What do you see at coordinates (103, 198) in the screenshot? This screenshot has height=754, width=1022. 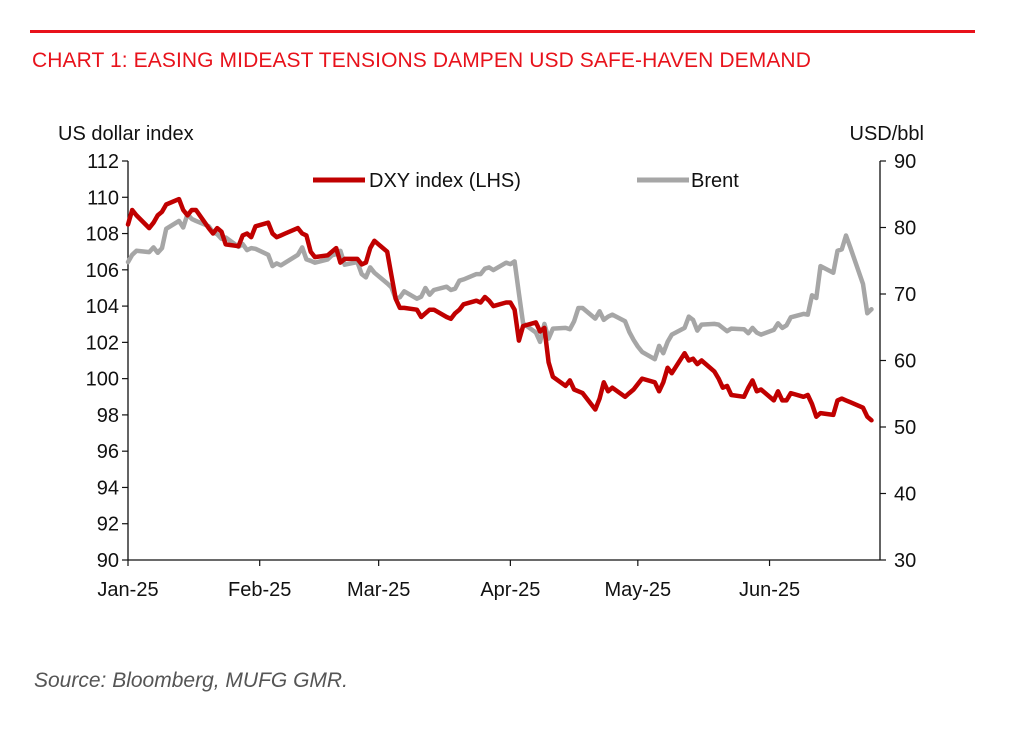 I see `left-tick-label: 110` at bounding box center [103, 198].